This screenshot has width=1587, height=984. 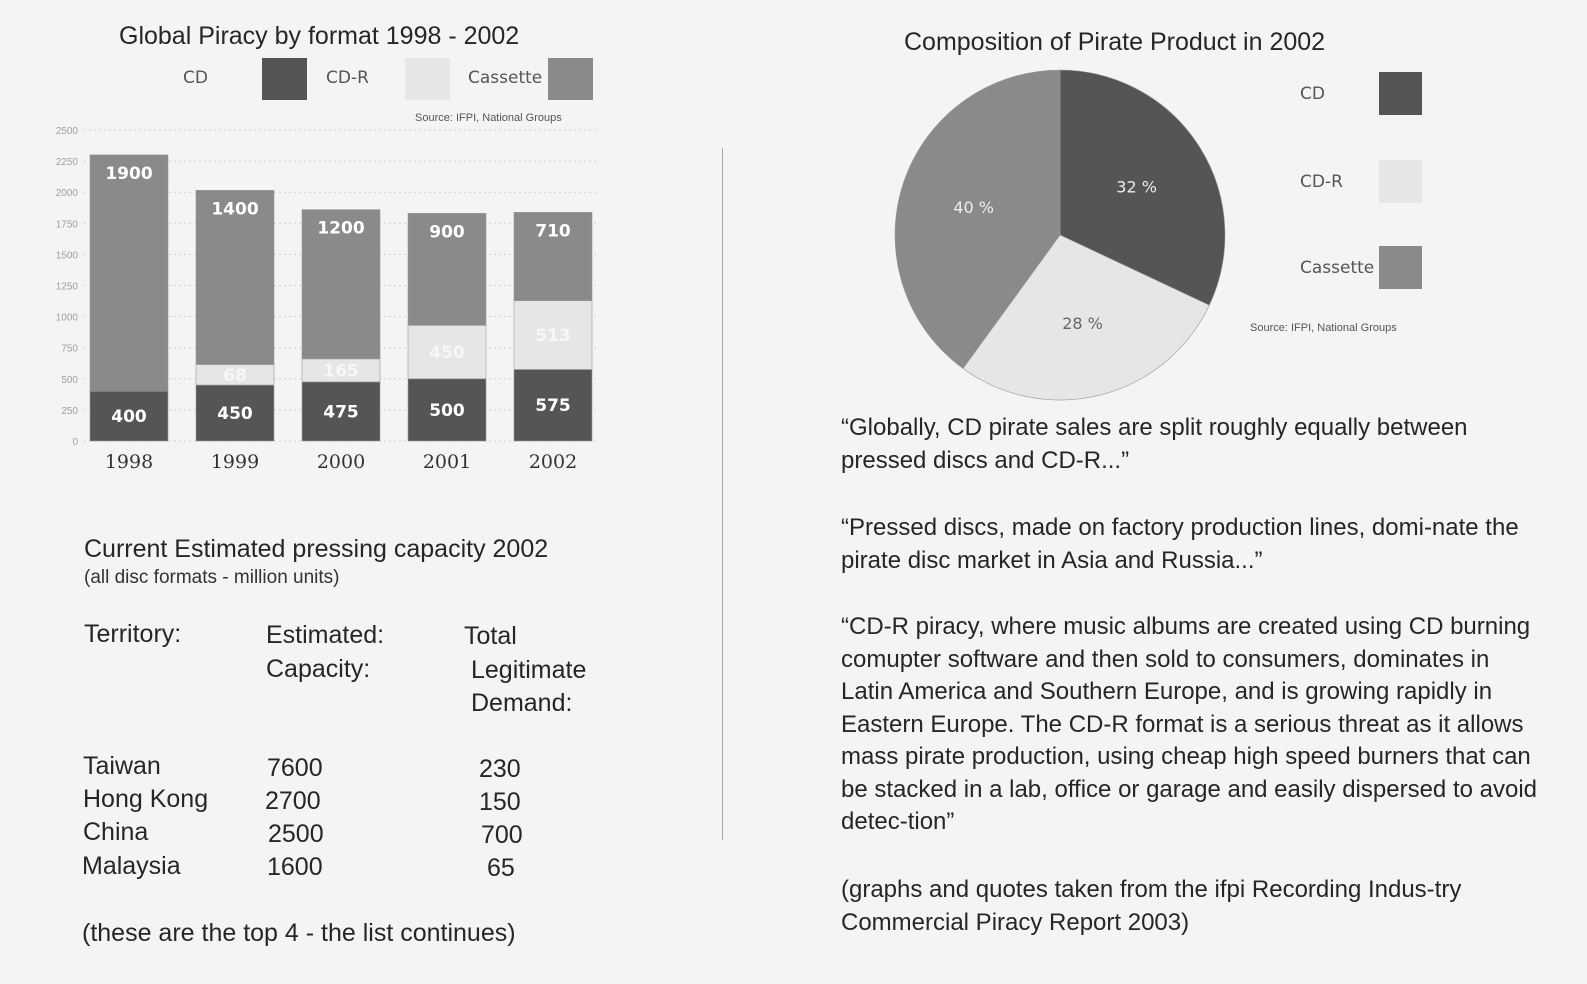 I want to click on pie-legend-swatch-cdr, so click(x=1400, y=181).